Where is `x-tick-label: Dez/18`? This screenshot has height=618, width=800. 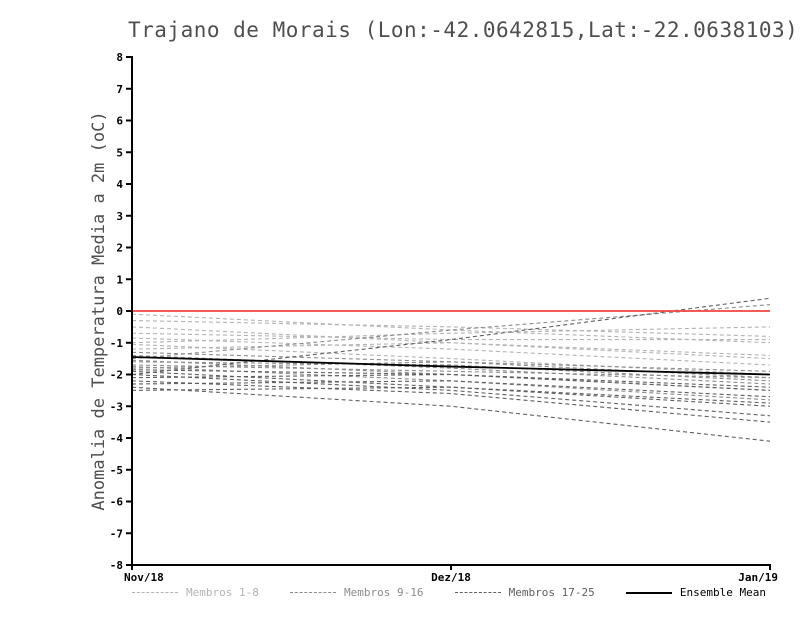
x-tick-label: Dez/18 is located at coordinates (451, 577).